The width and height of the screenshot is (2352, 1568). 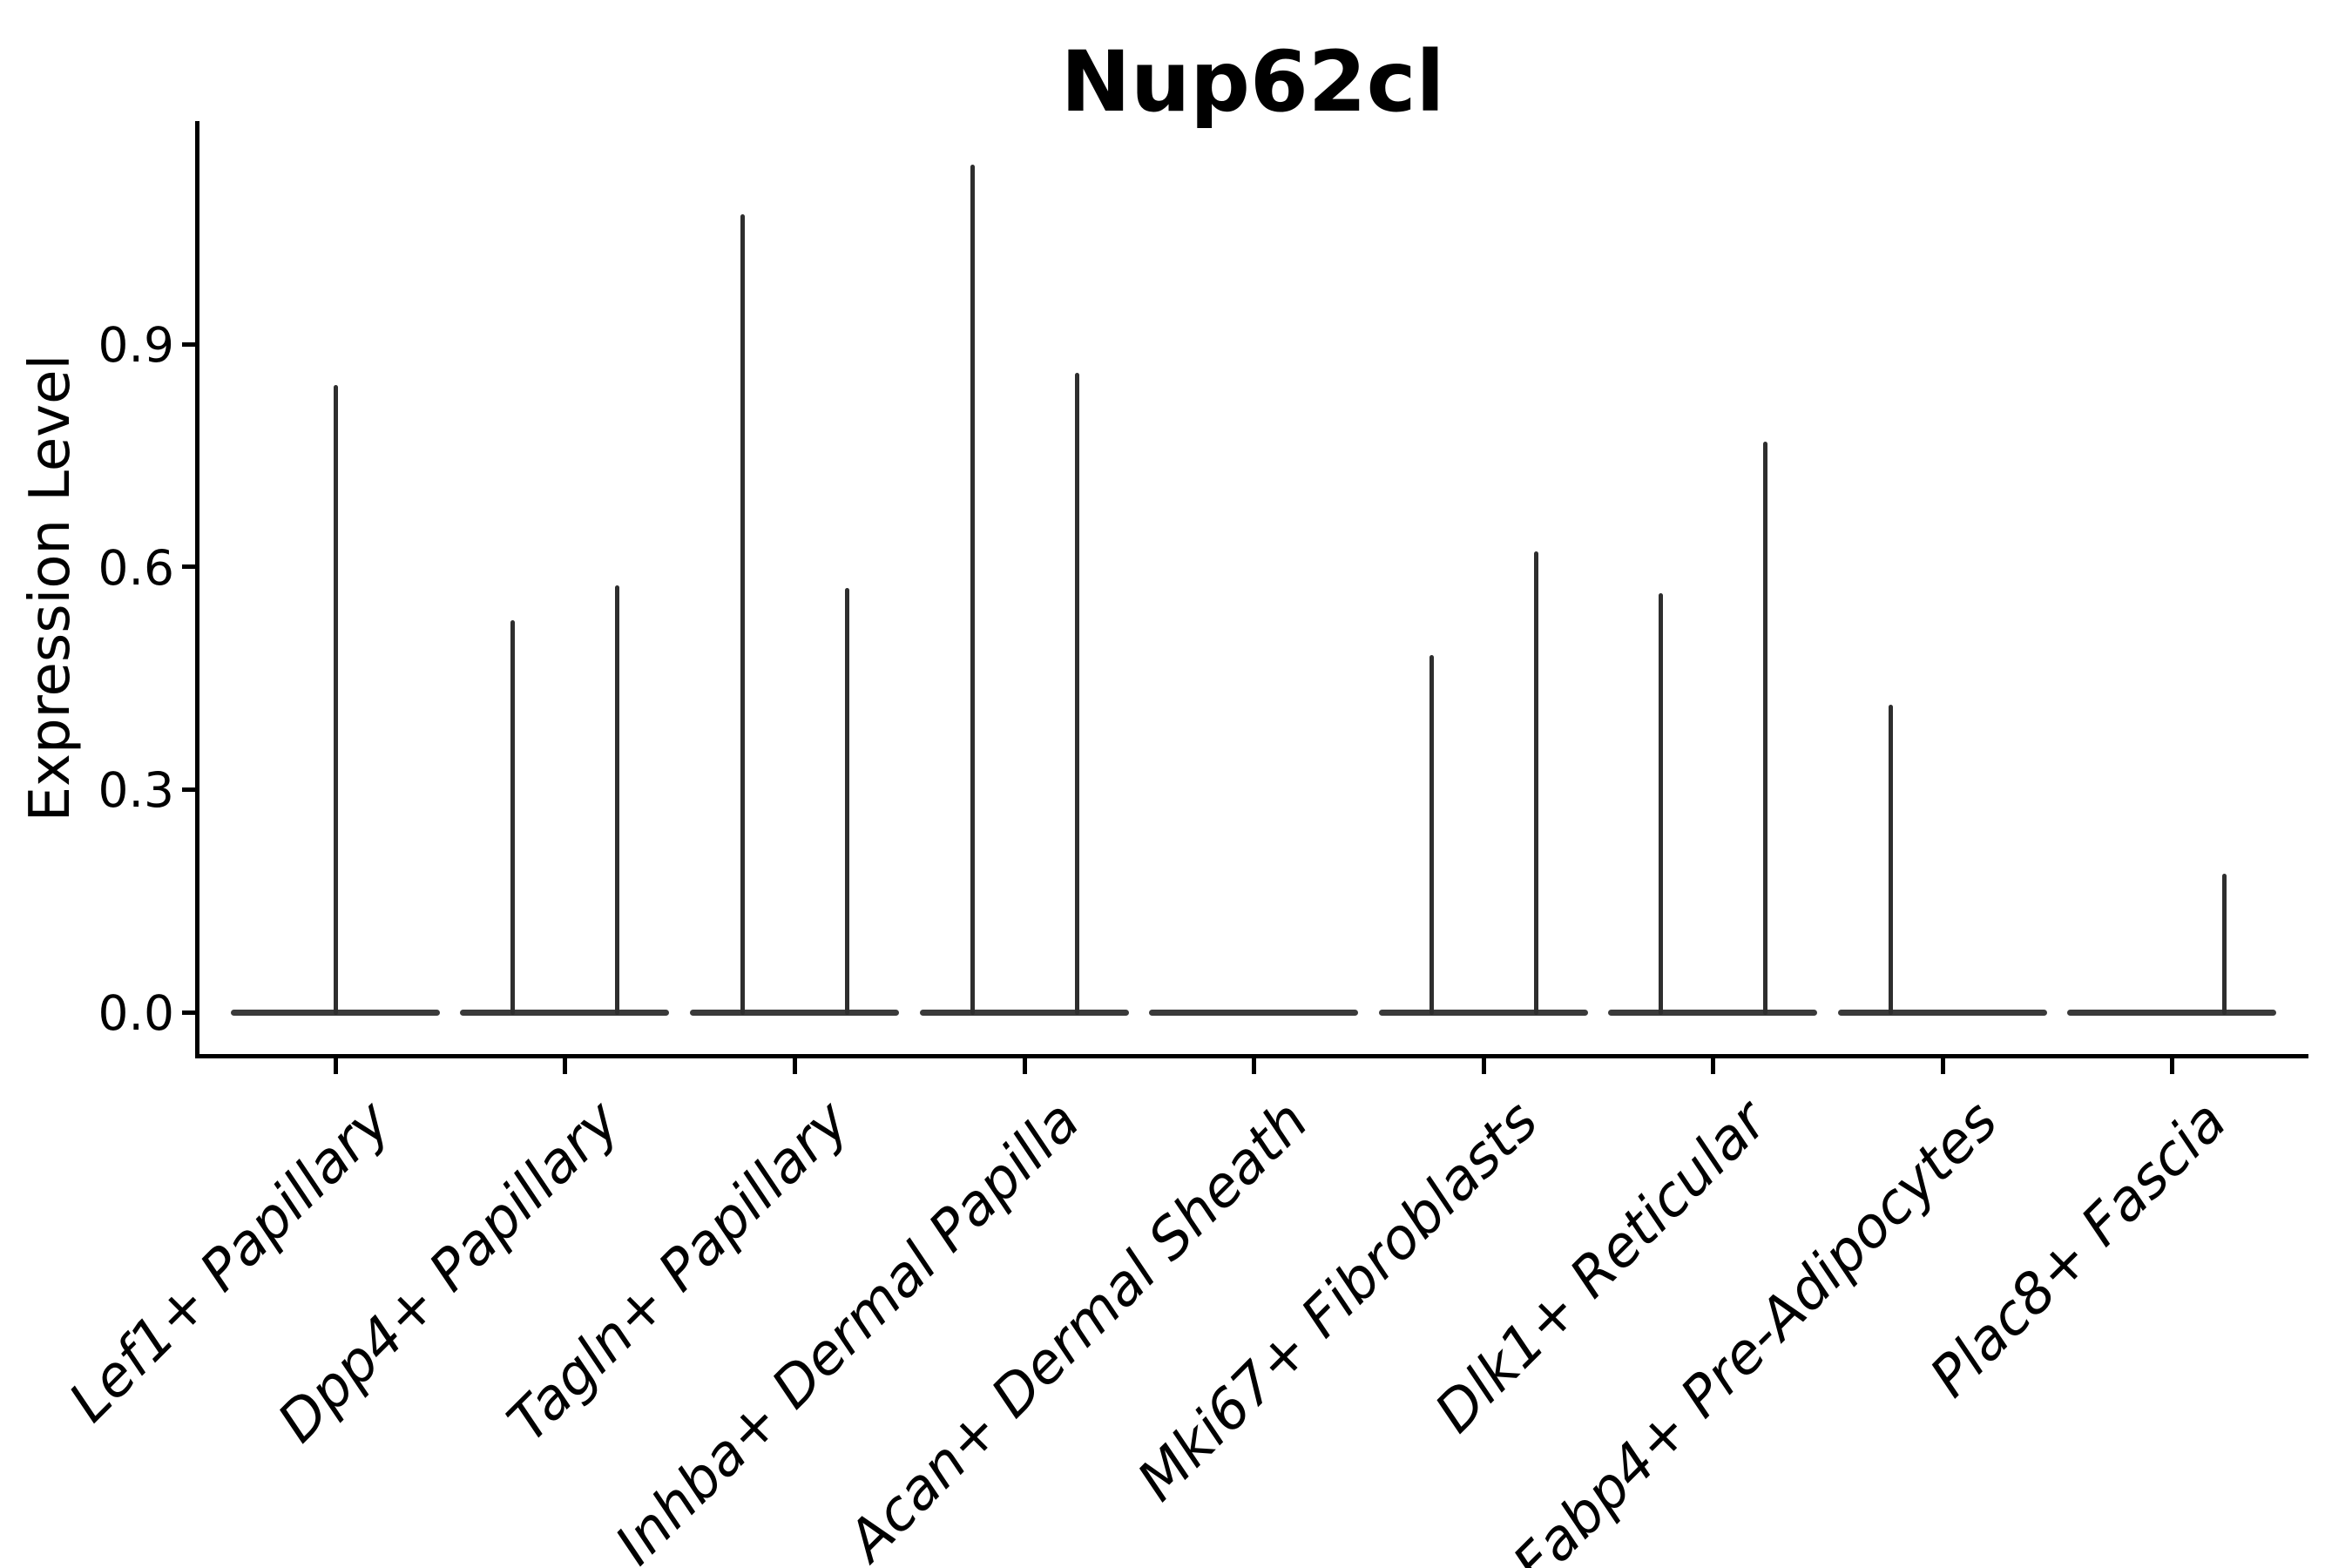 I want to click on x-tick-label: Mki67+ Fibroblasts, so click(x=1338, y=1301).